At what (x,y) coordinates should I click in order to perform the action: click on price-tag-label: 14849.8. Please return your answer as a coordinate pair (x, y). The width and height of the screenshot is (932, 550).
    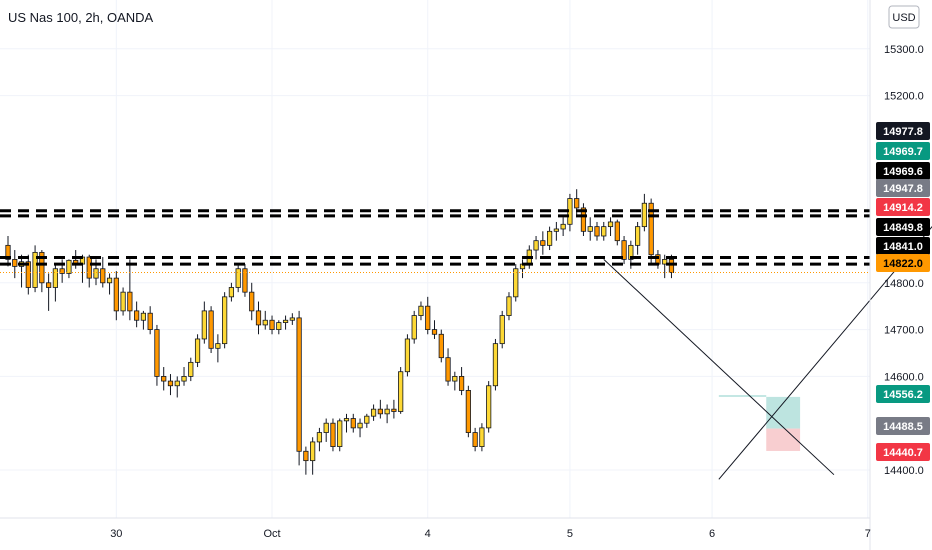
    Looking at the image, I should click on (903, 228).